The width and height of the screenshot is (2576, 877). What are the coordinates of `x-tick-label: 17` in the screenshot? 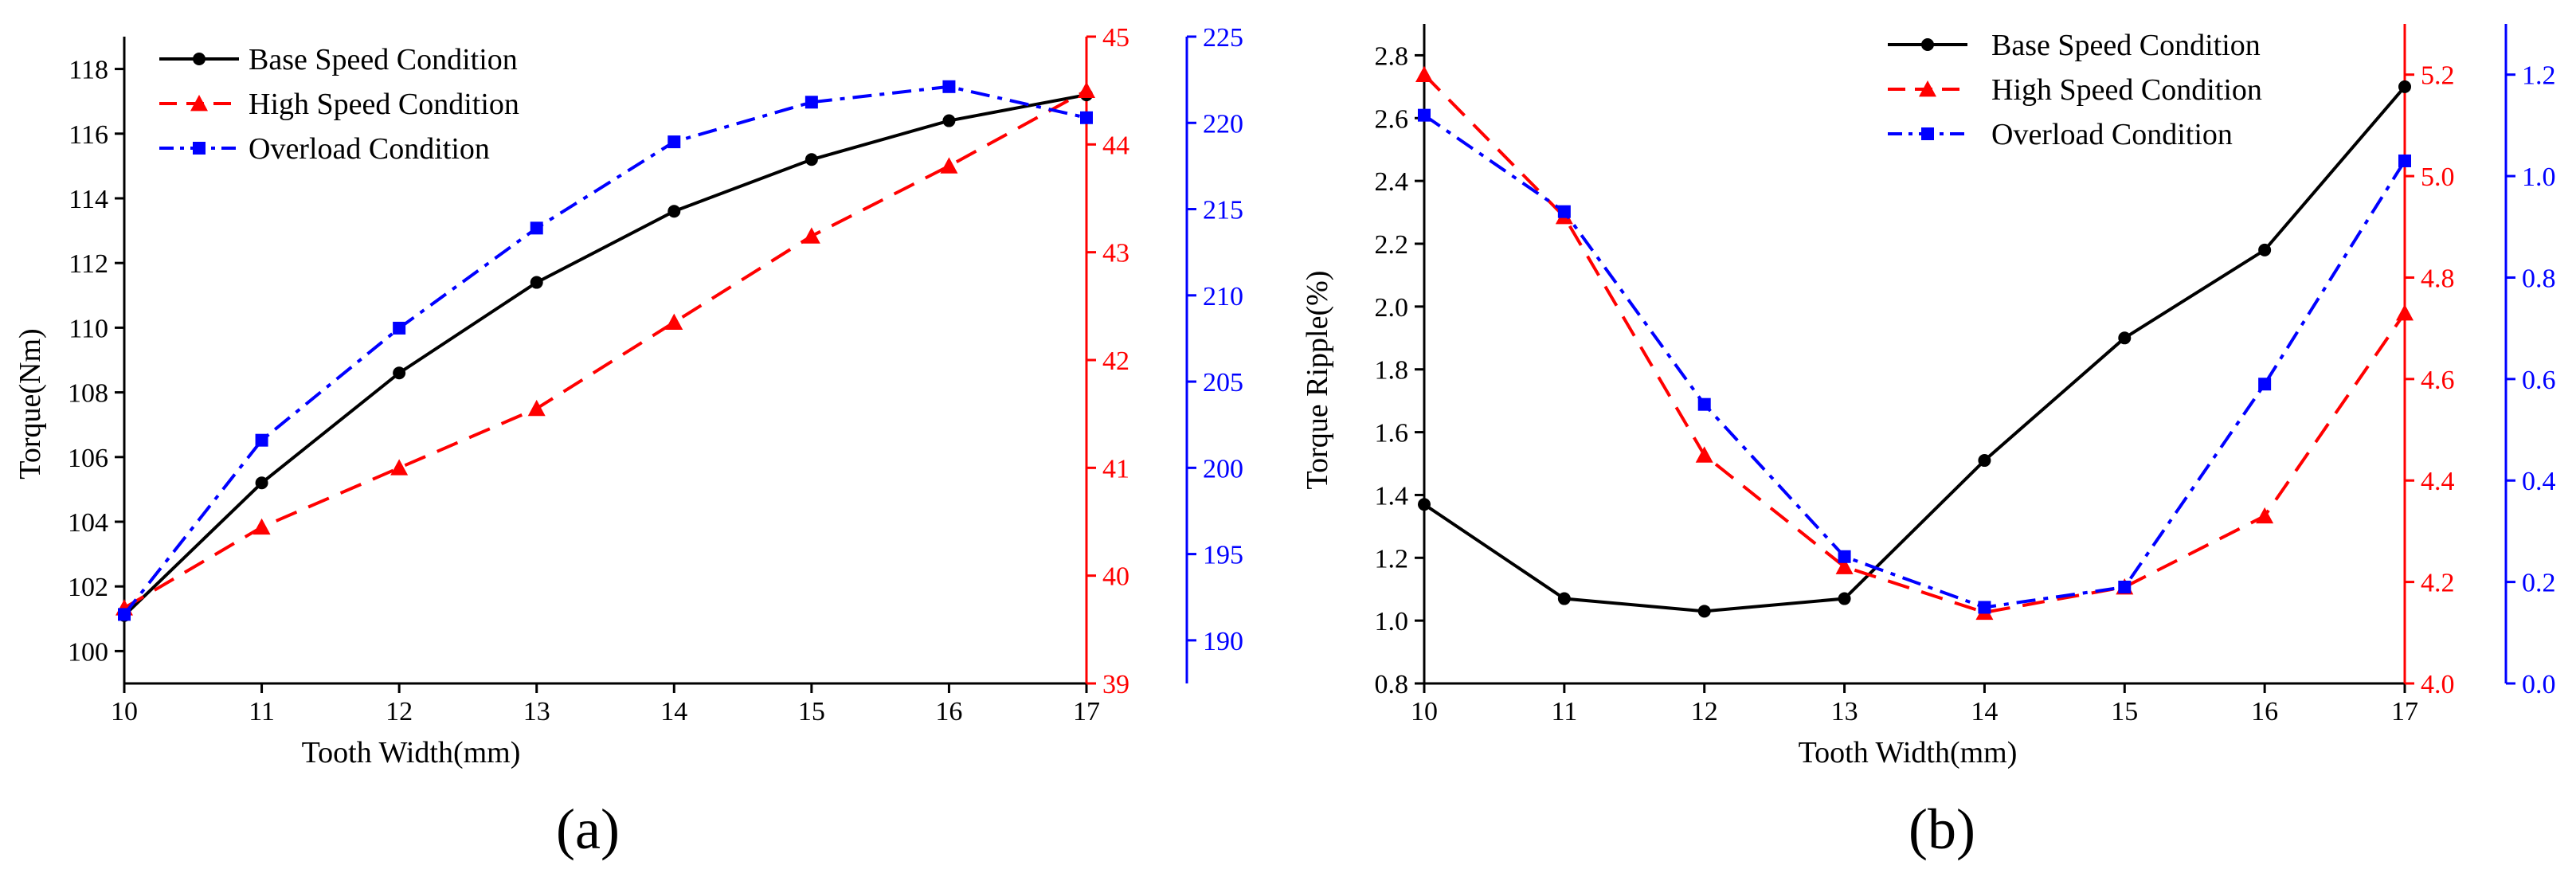 It's located at (1086, 711).